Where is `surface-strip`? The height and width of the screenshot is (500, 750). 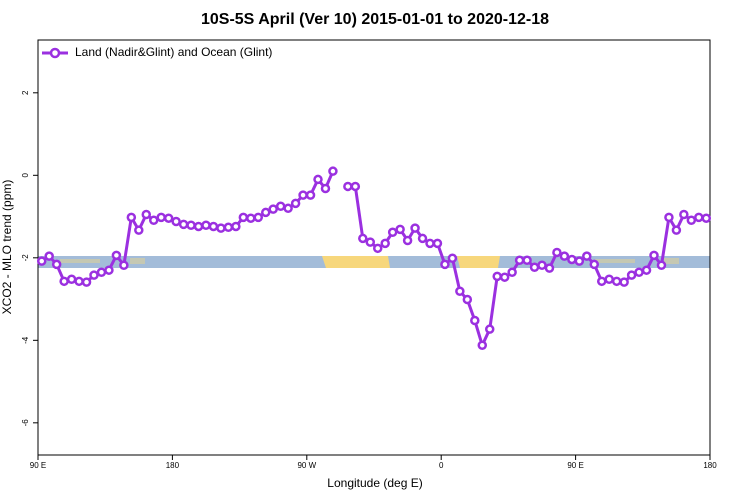 surface-strip is located at coordinates (374, 262).